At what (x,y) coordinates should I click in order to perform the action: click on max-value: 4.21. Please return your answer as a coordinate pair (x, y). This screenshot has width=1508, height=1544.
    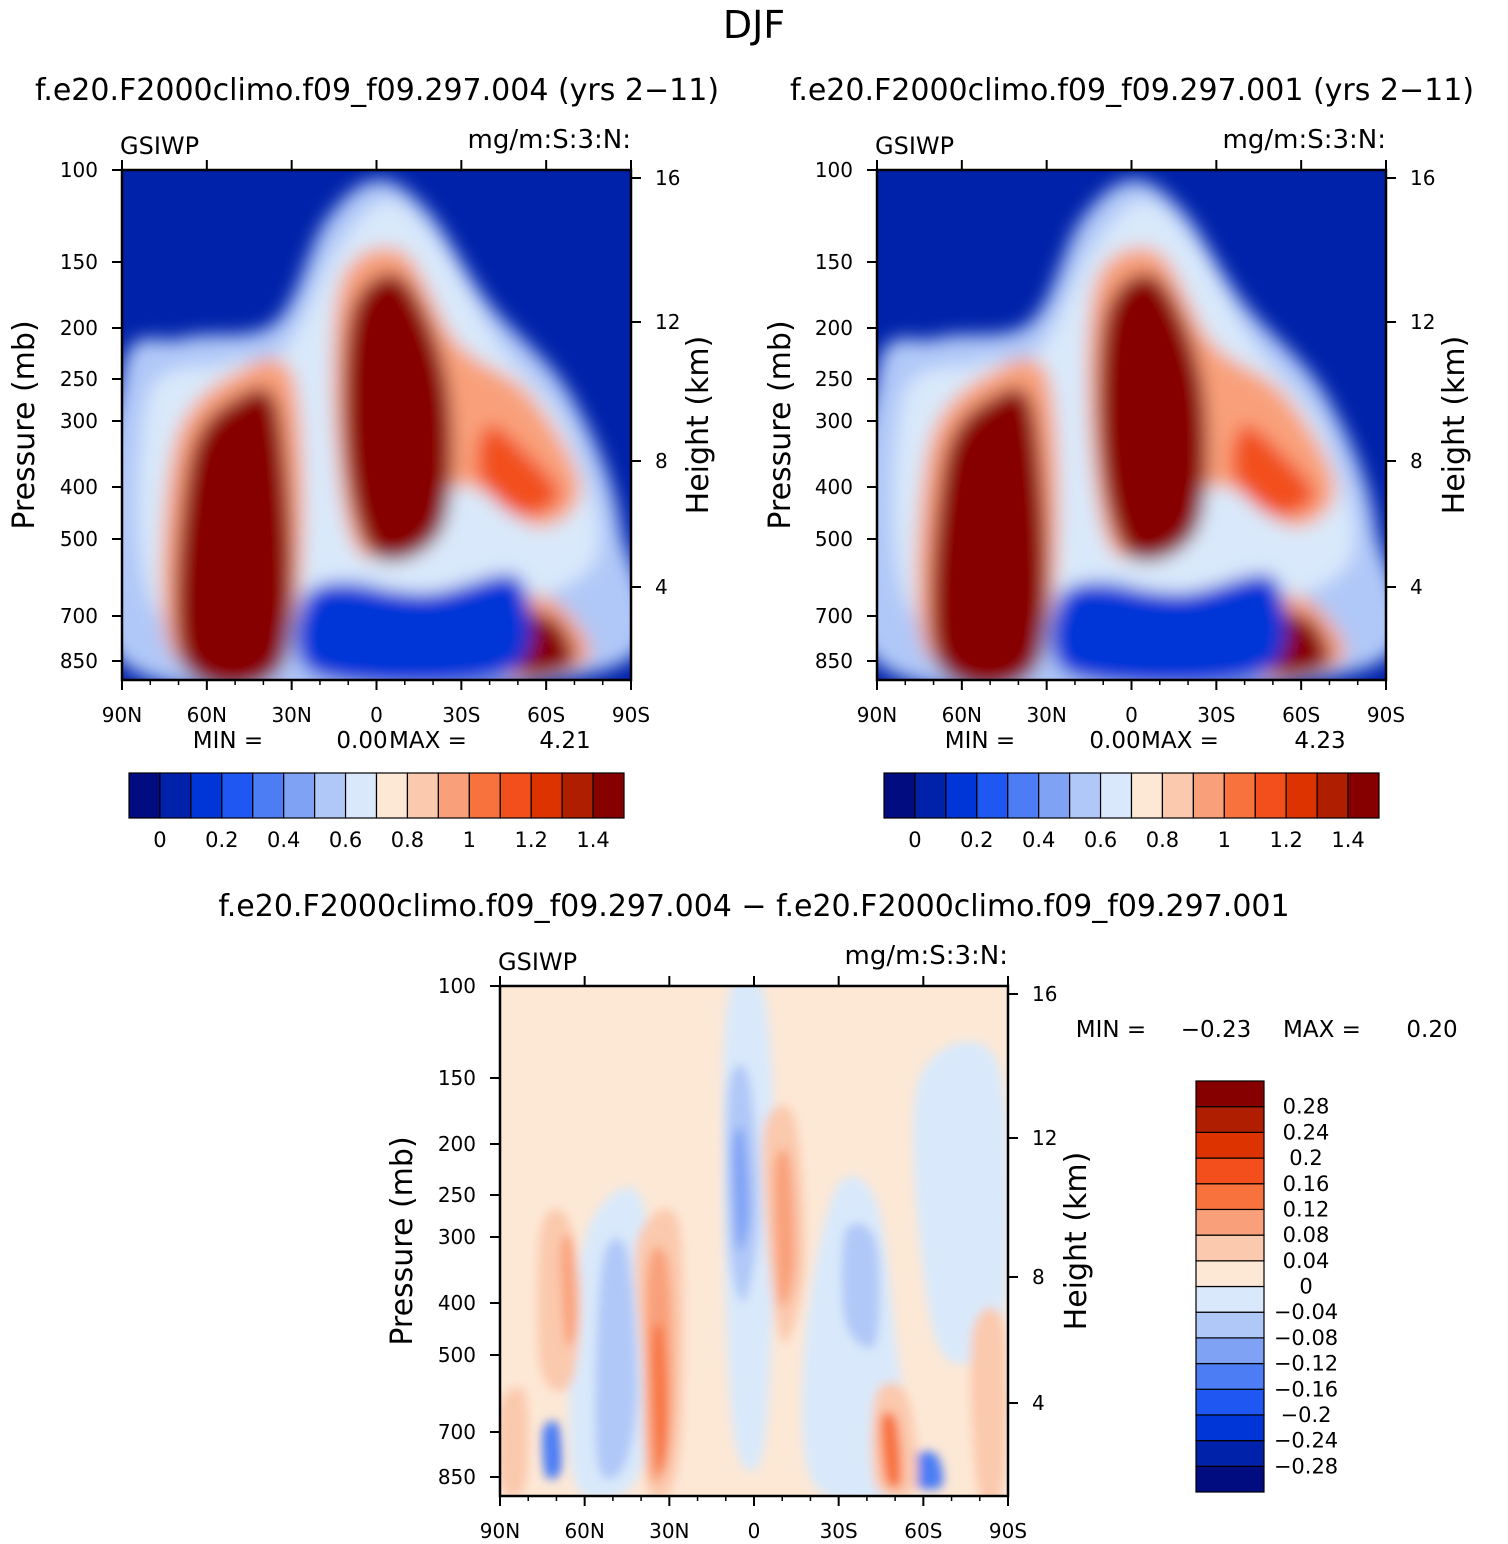
    Looking at the image, I should click on (564, 741).